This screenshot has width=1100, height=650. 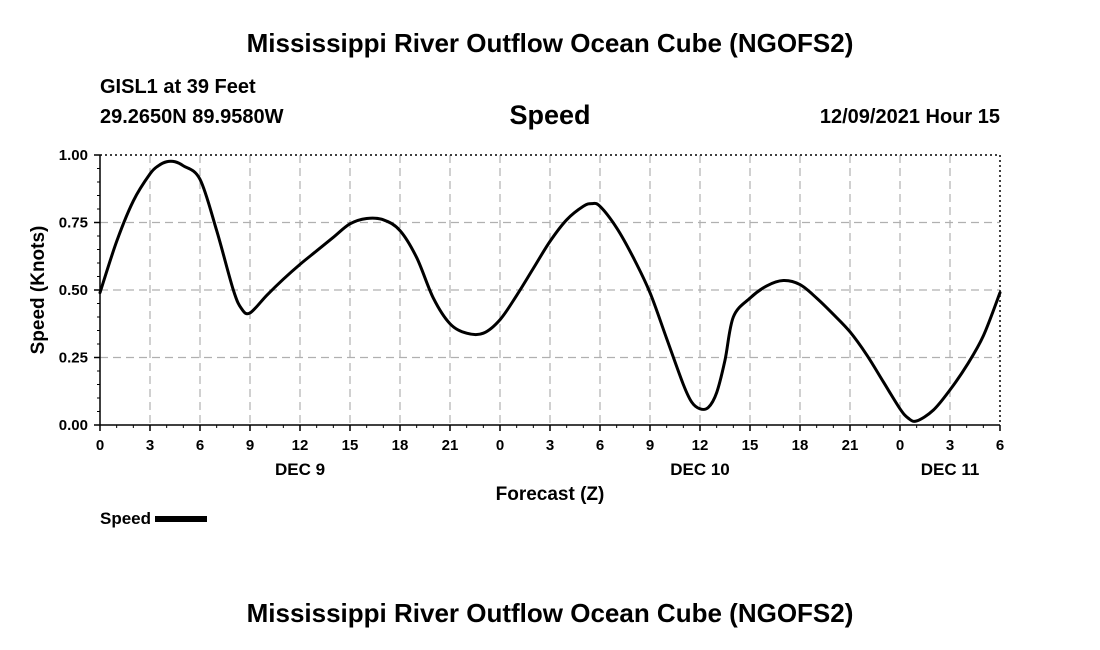 What do you see at coordinates (73, 223) in the screenshot?
I see `y-tick-label: 0.75` at bounding box center [73, 223].